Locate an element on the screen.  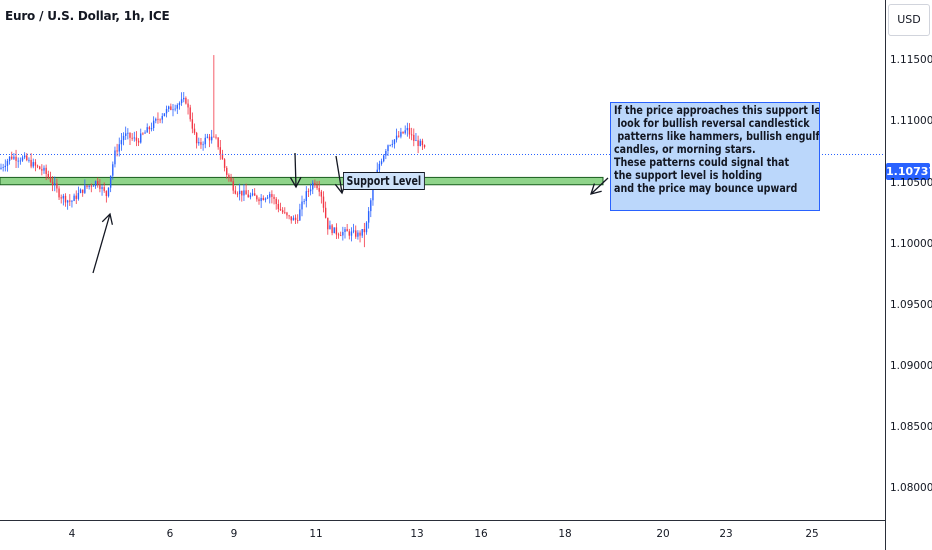
support-zone-layer is located at coordinates (302, 181).